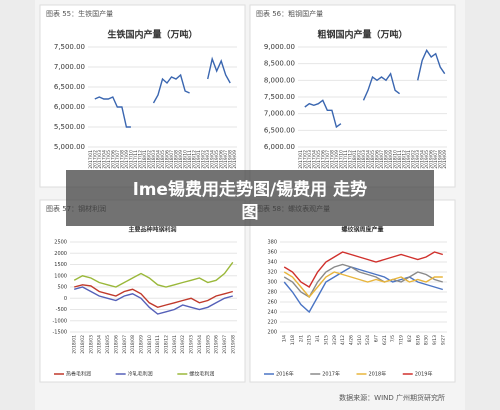 This screenshot has height=410, width=500. I want to click on y-tick-label: -1000, so click(59, 321).